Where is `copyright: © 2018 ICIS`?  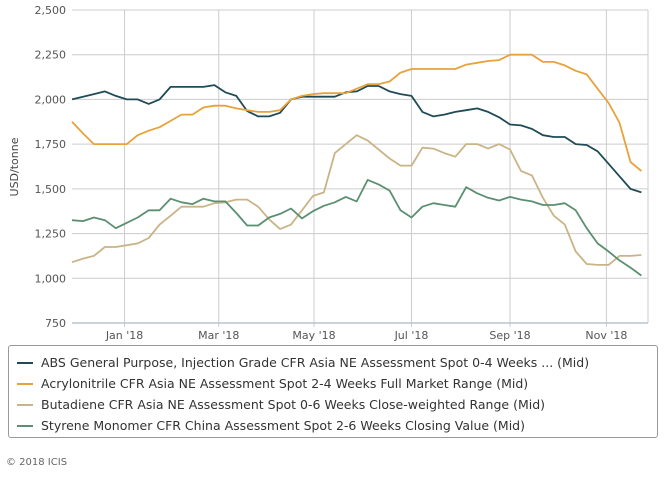 copyright: © 2018 ICIS is located at coordinates (37, 462).